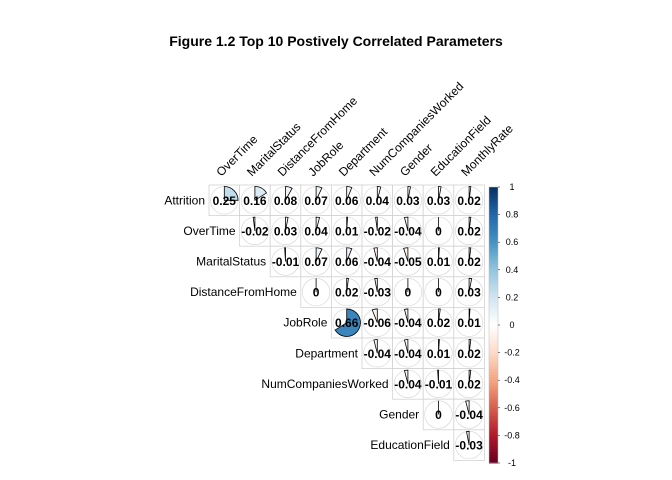 The image size is (672, 480). What do you see at coordinates (439, 384) in the screenshot?
I see `coefficient-label: -0.01` at bounding box center [439, 384].